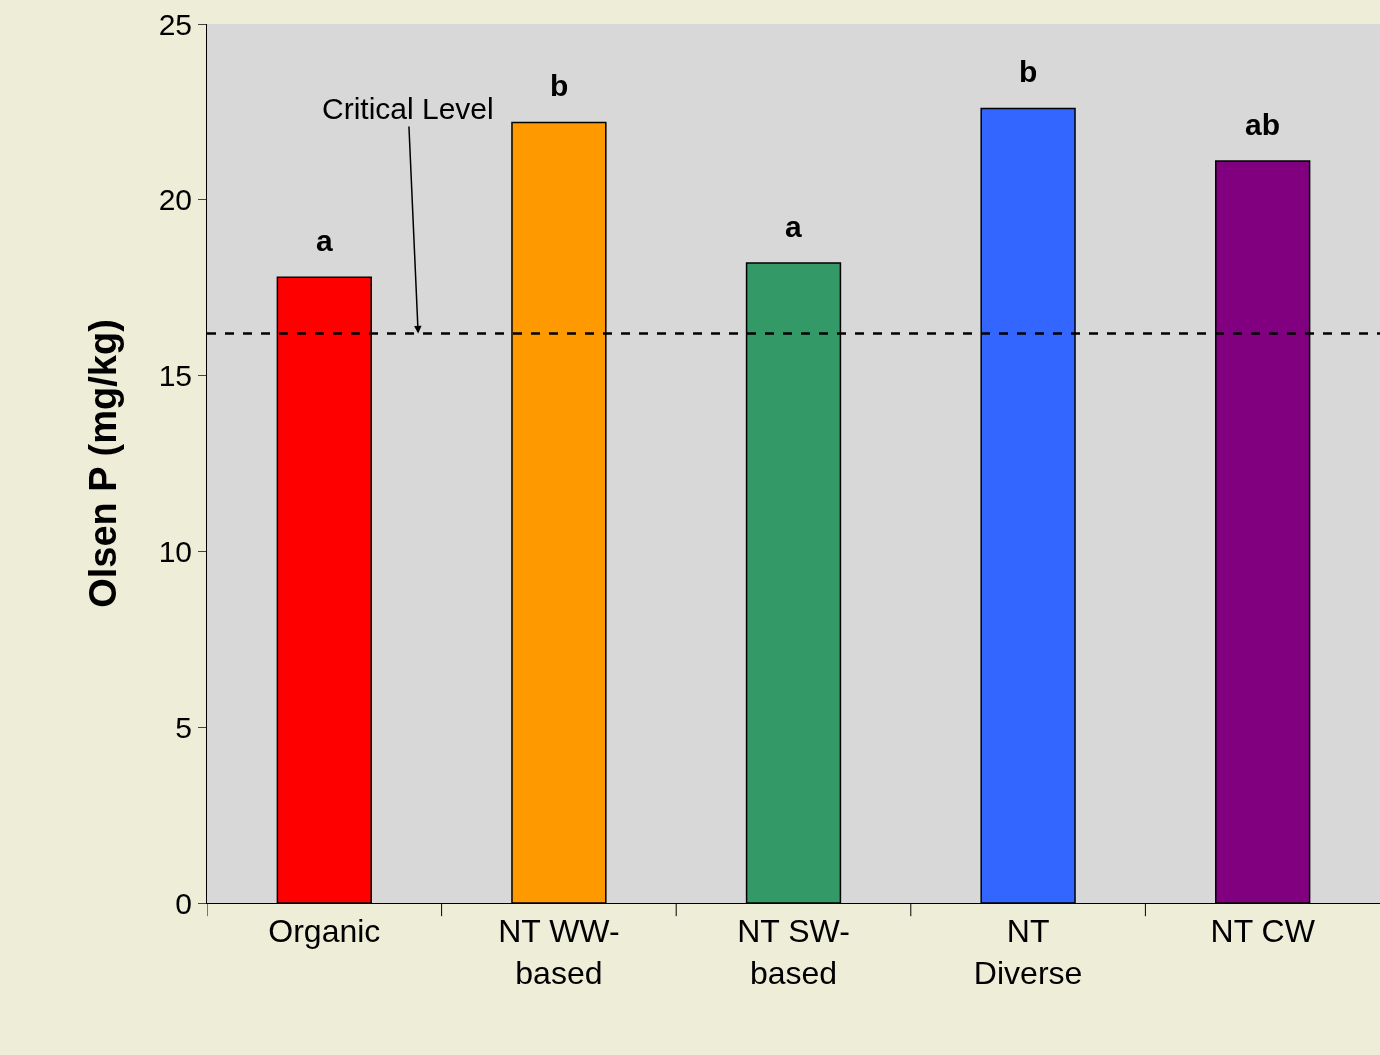  Describe the element at coordinates (559, 952) in the screenshot. I see `x-tick-label: NT WW- based` at that location.